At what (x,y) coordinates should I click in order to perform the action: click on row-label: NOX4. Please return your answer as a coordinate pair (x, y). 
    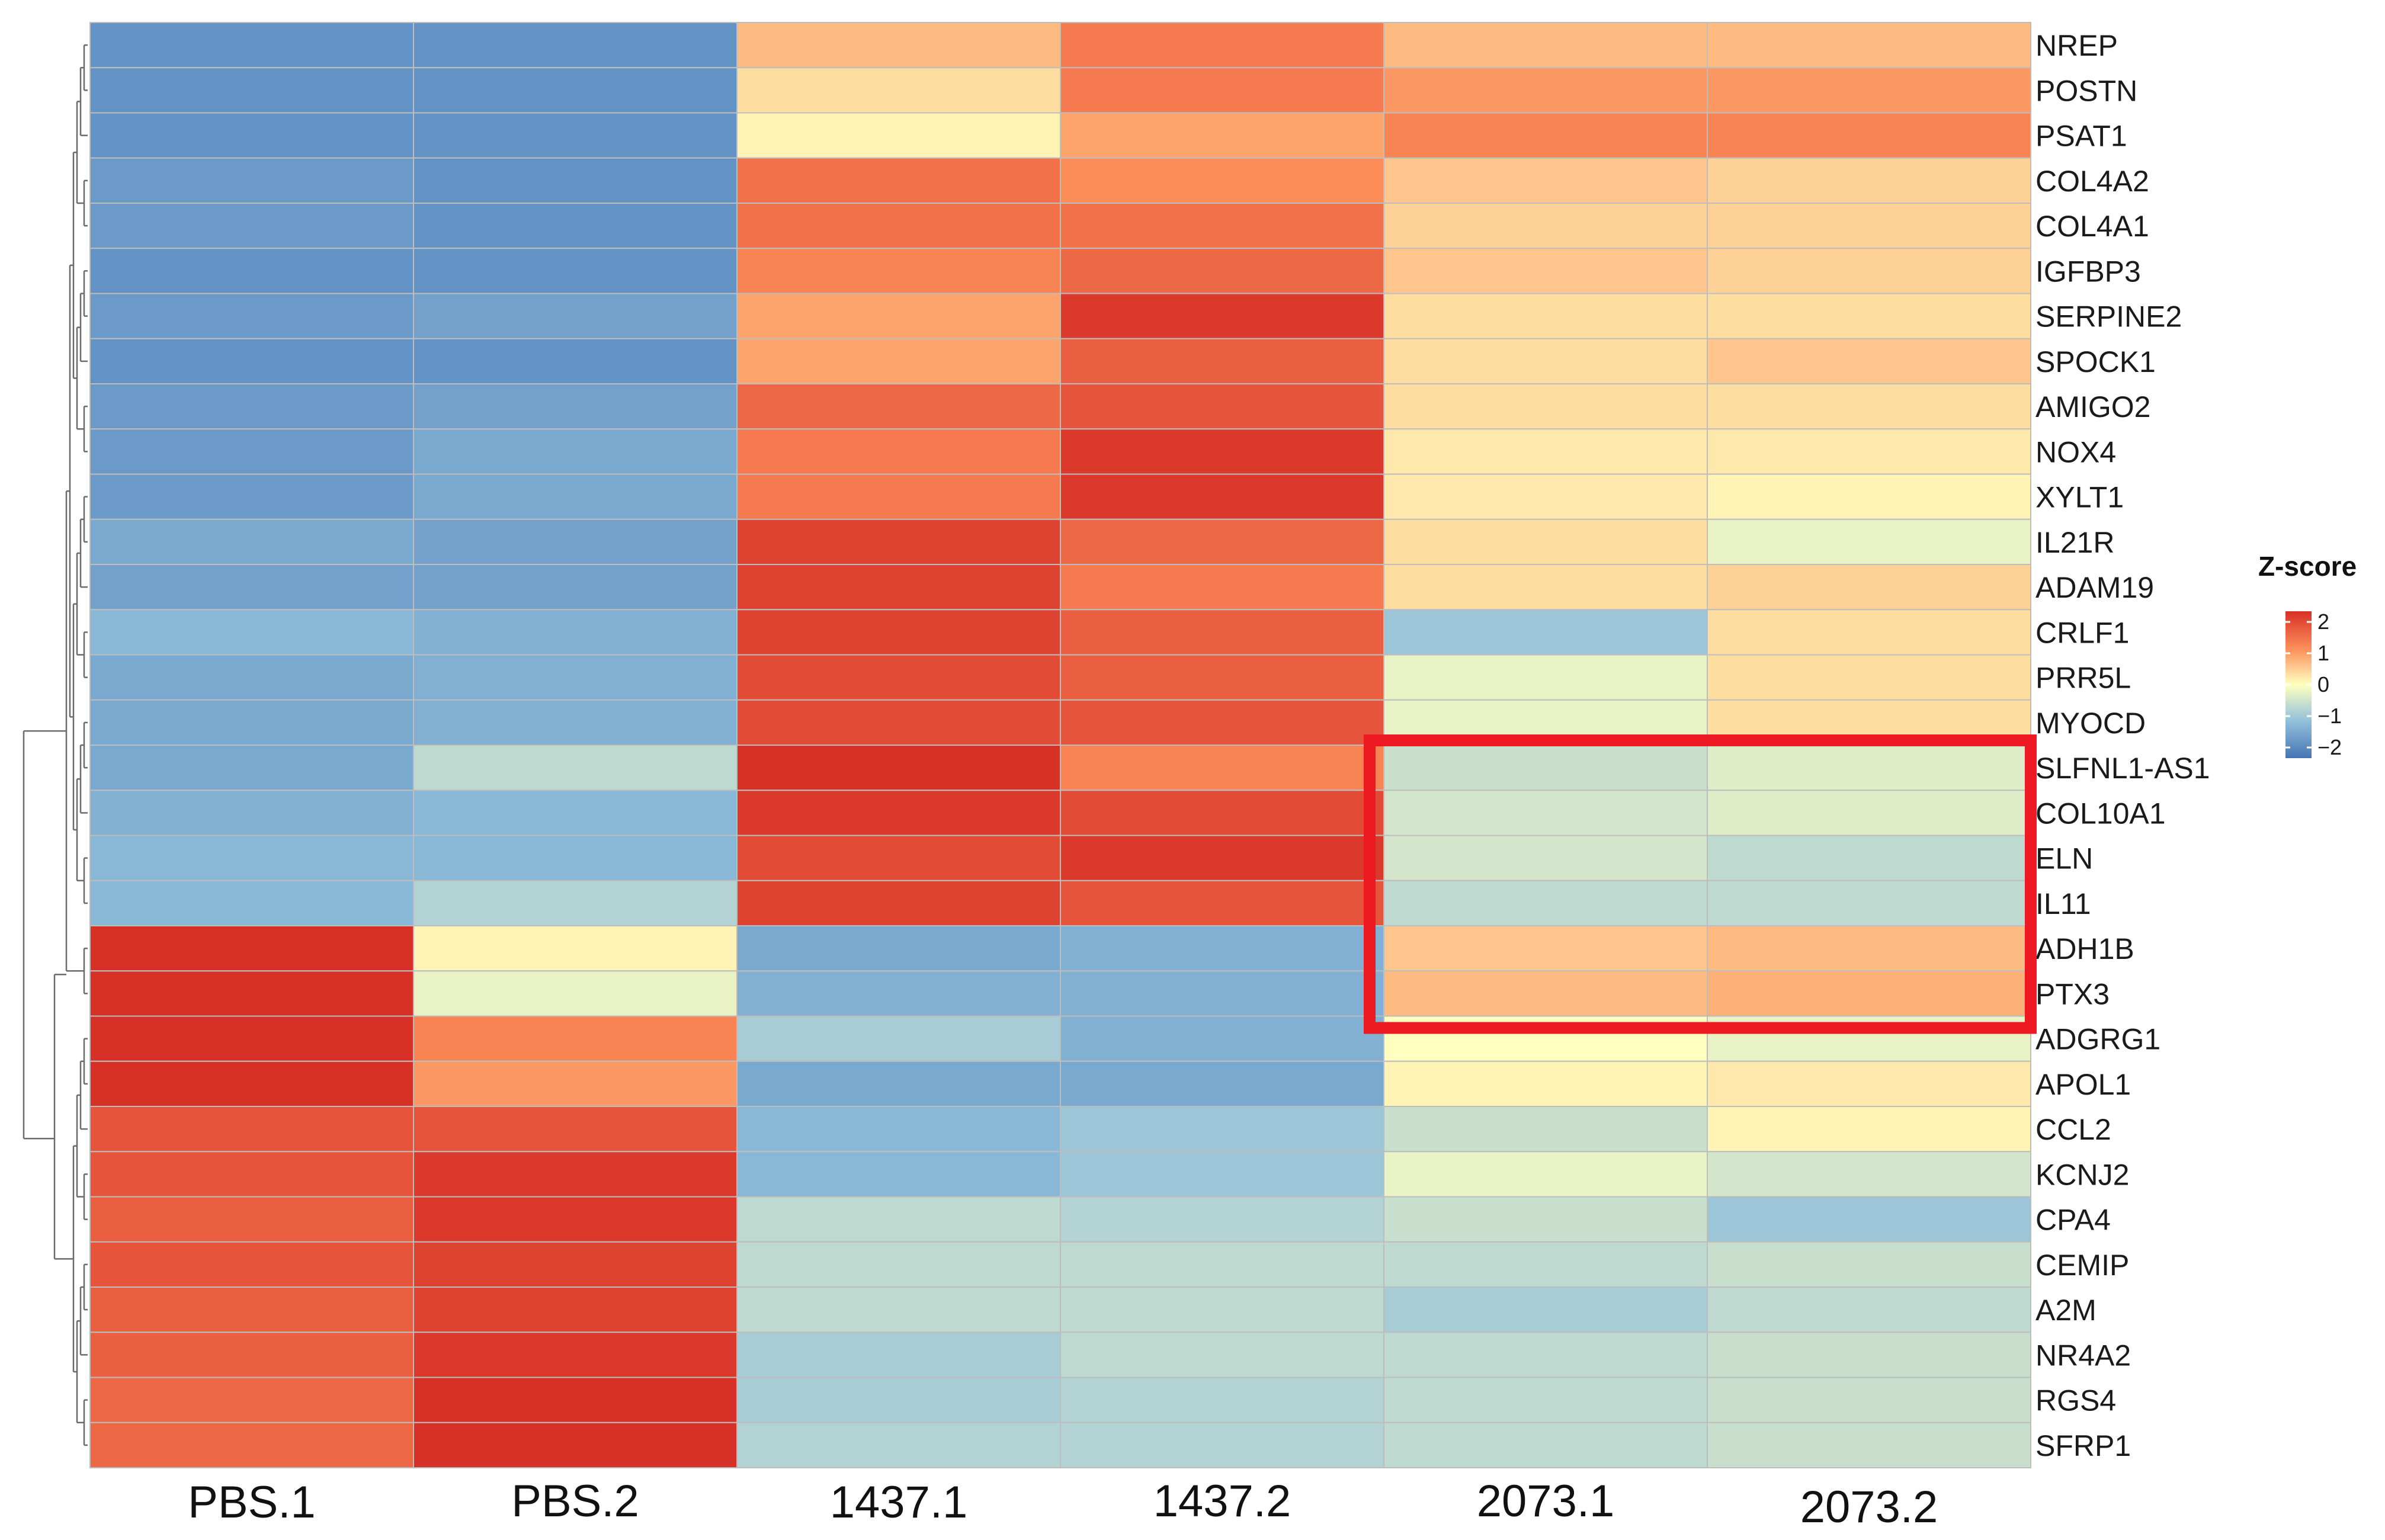
    Looking at the image, I should click on (2075, 452).